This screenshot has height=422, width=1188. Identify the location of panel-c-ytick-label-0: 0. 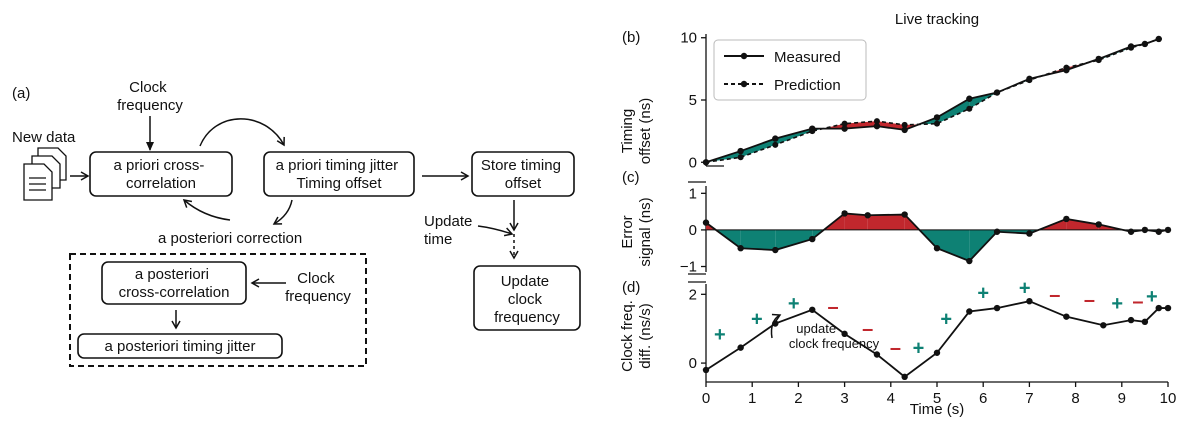
(693, 230).